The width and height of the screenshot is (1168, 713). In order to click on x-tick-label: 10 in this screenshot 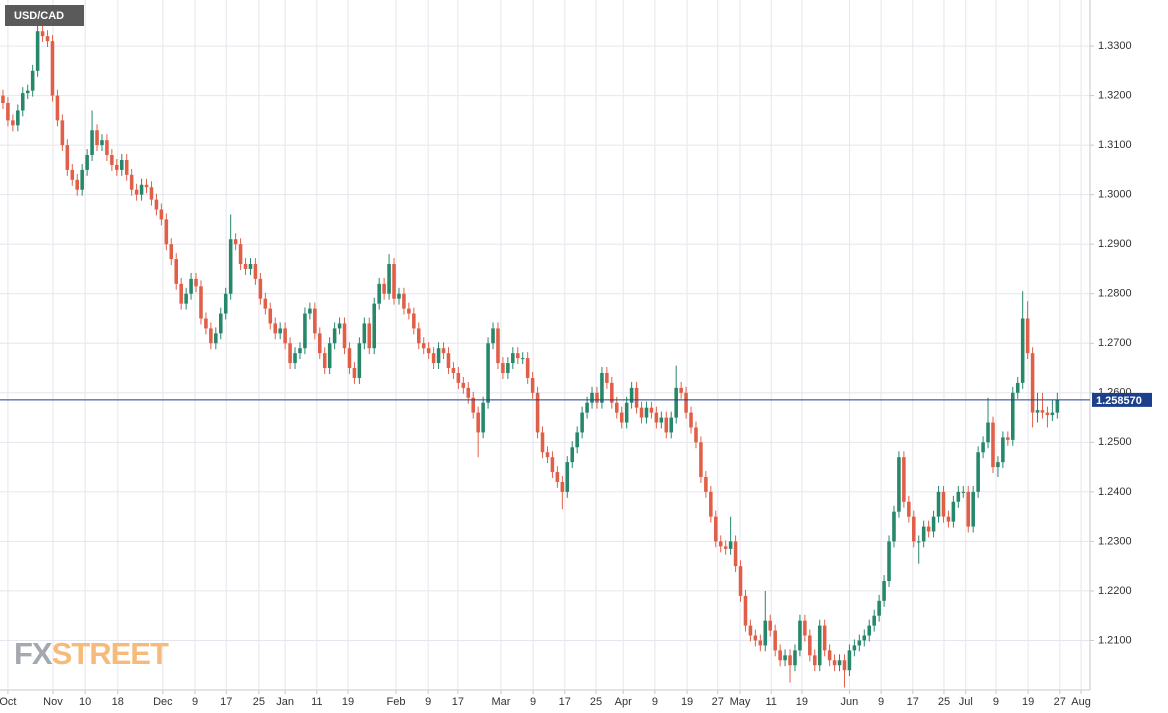, I will do `click(85, 702)`.